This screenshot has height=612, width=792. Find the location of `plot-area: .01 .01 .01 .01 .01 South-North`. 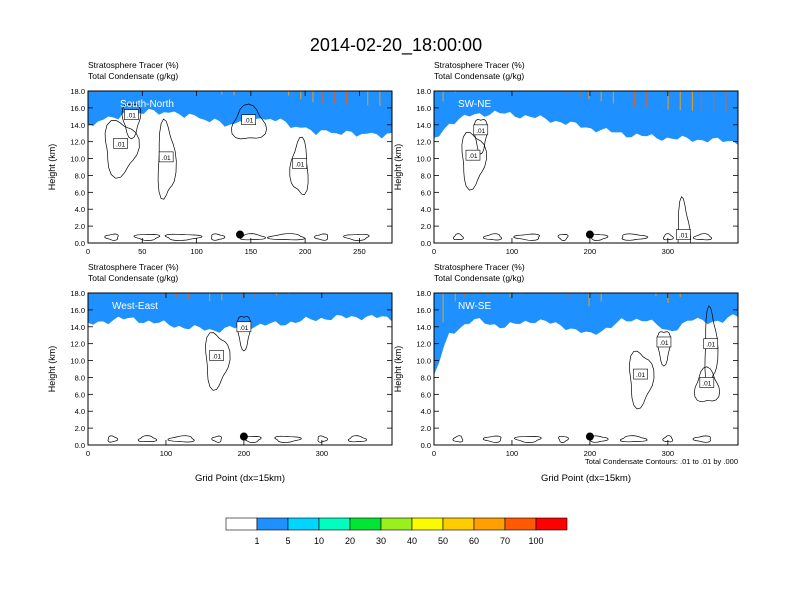

plot-area: .01 .01 .01 .01 .01 South-North is located at coordinates (240, 167).